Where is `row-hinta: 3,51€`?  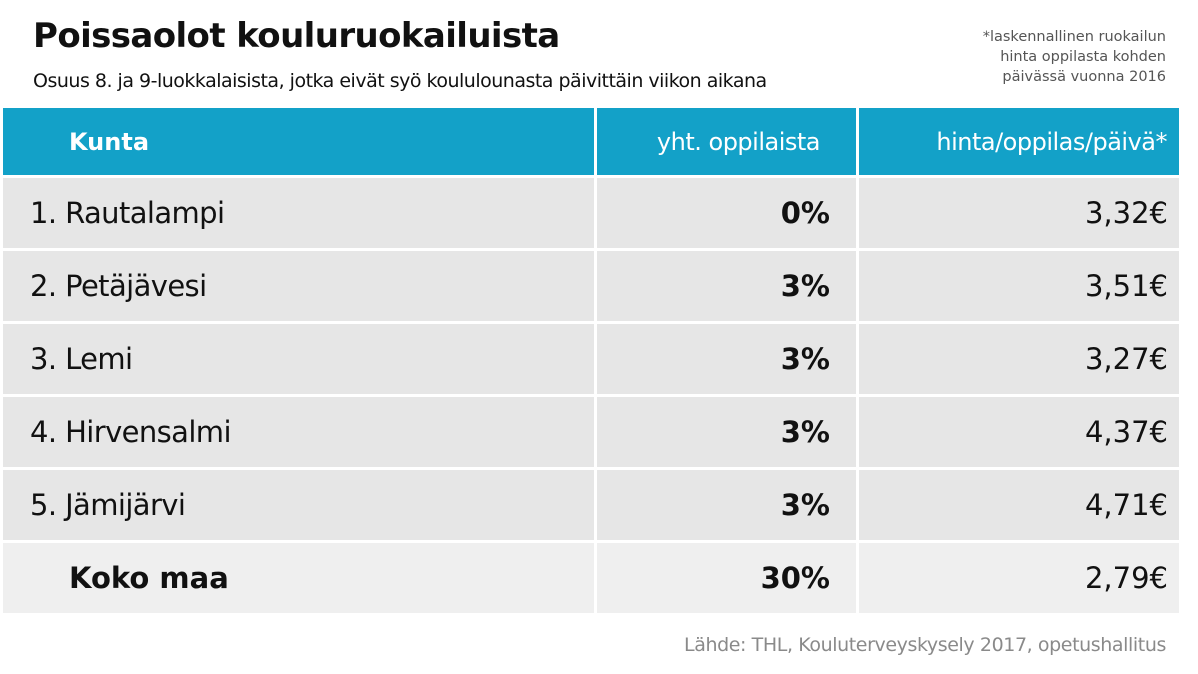 row-hinta: 3,51€ is located at coordinates (1019, 286).